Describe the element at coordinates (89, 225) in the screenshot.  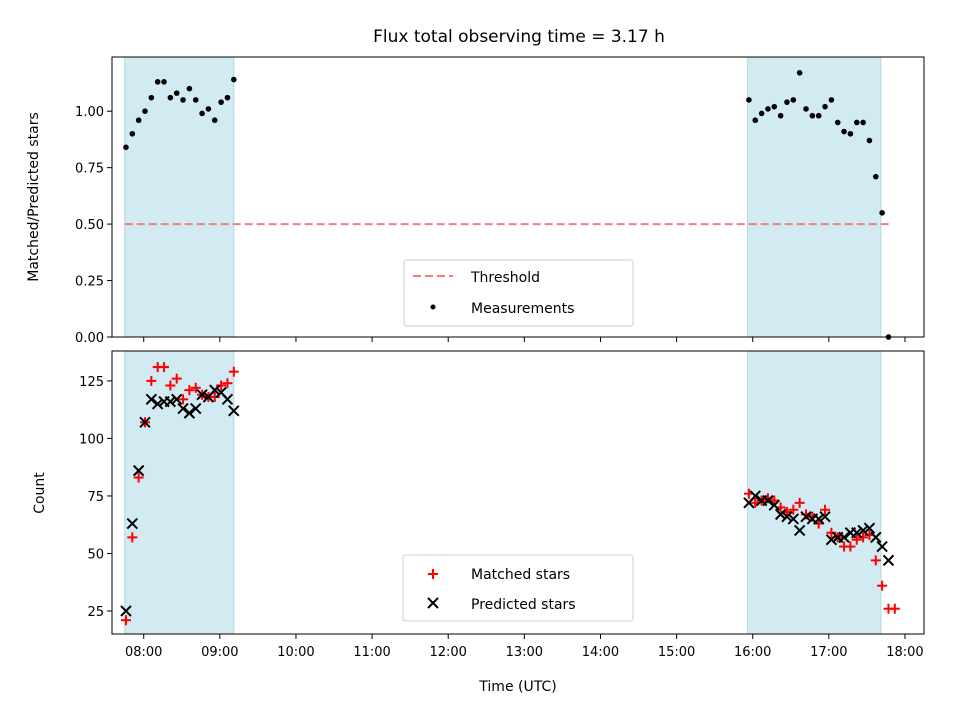
I see `y-tick-label: 0.50` at that location.